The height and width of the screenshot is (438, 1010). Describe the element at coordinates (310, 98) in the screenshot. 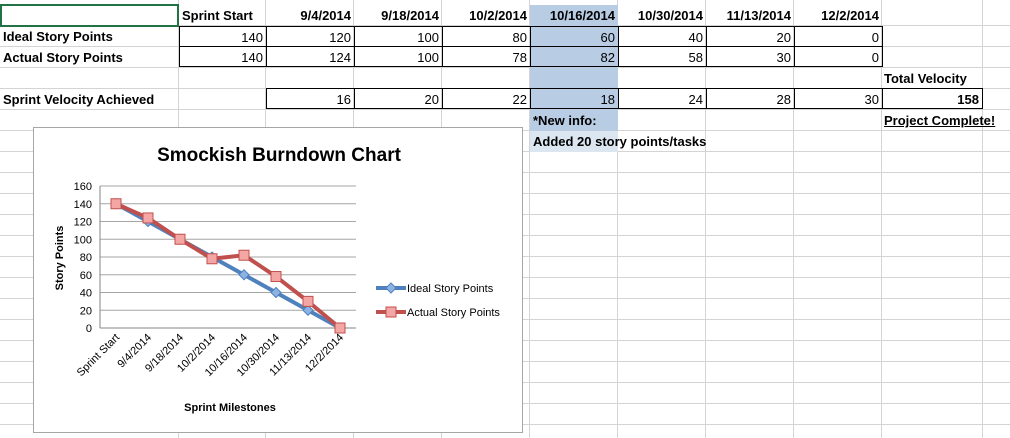

I see `velocity-value: 16` at that location.